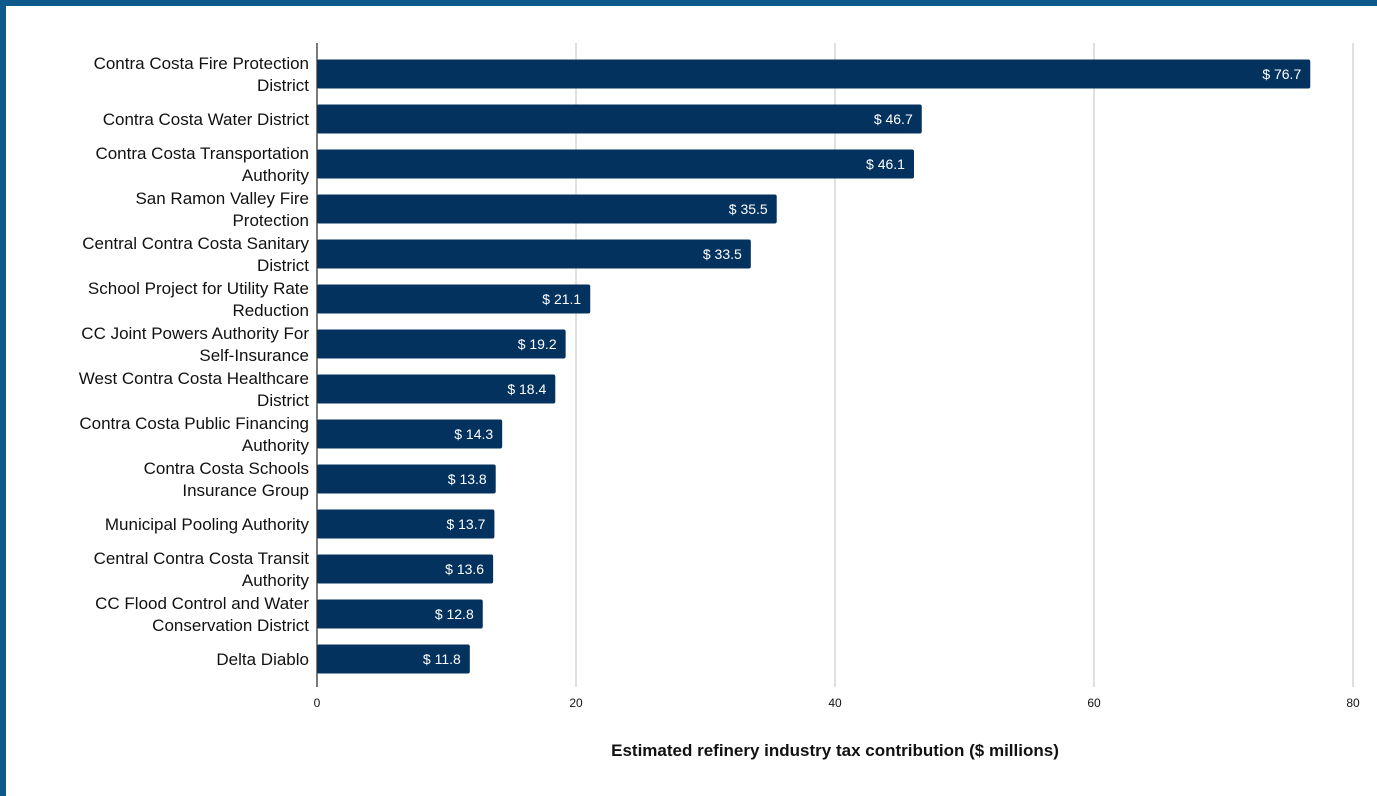  What do you see at coordinates (317, 703) in the screenshot?
I see `x-tick-label: 0` at bounding box center [317, 703].